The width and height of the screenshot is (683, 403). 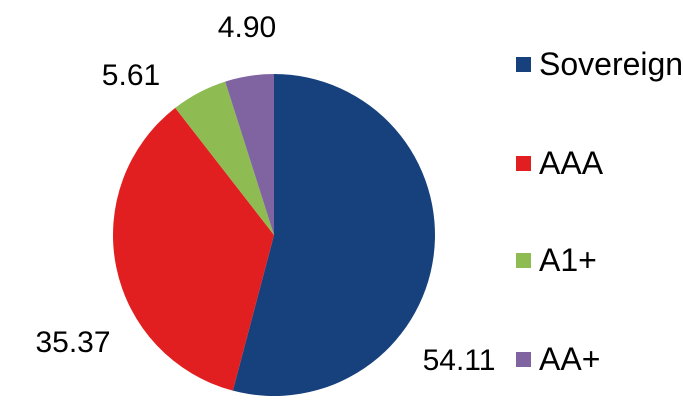 I want to click on data-label-aaa: 35.37, so click(x=73, y=342).